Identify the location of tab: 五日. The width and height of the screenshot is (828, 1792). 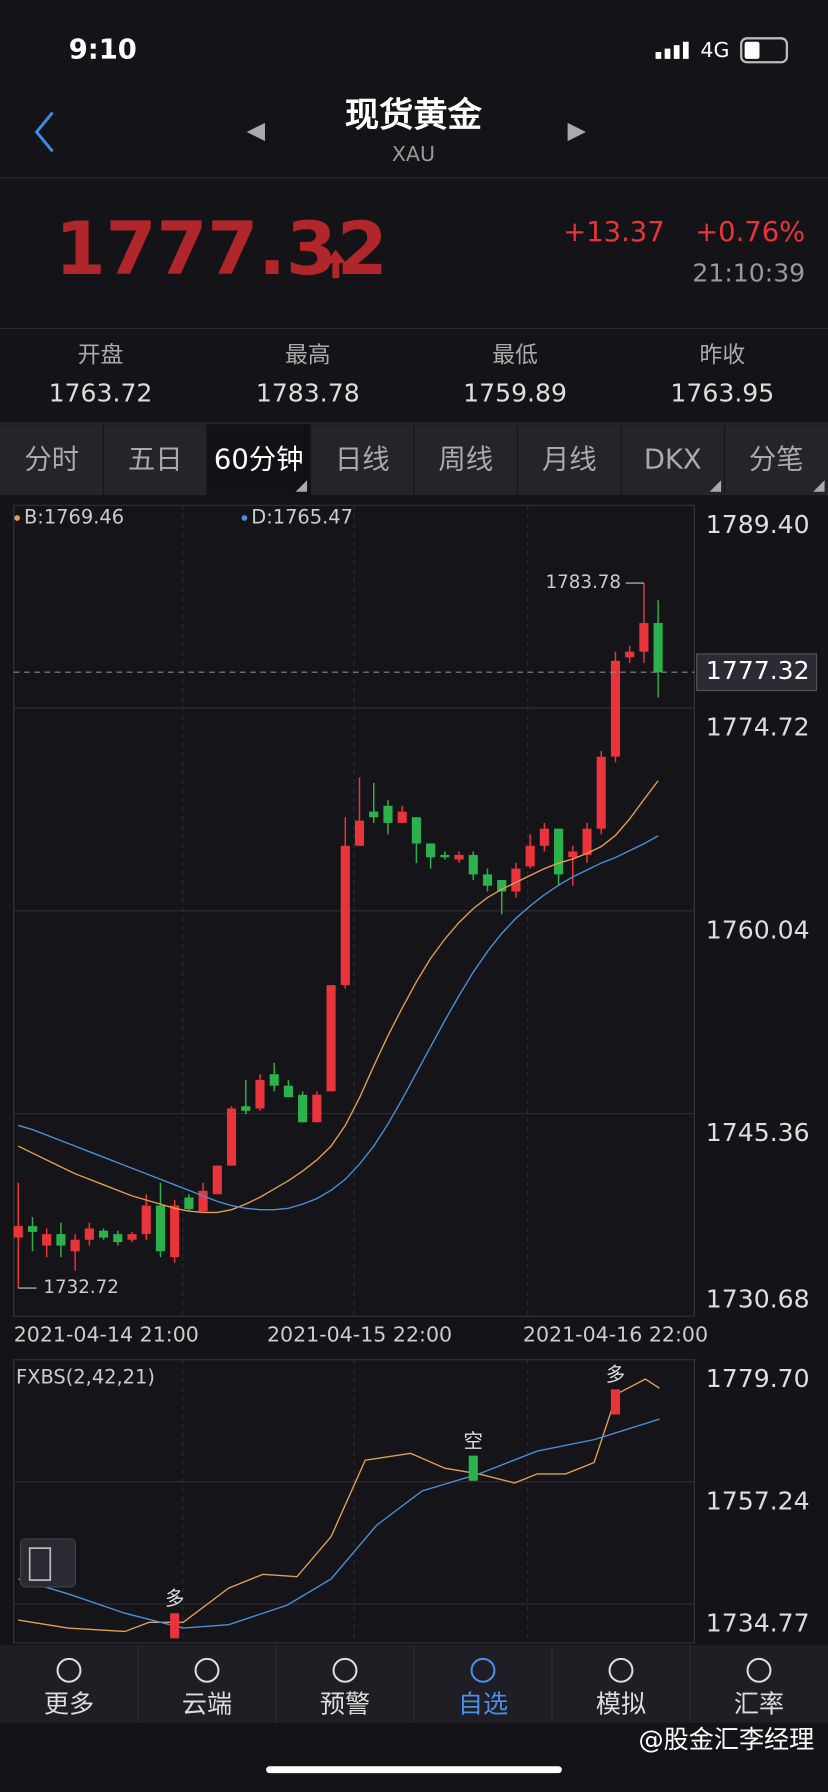
(155, 459).